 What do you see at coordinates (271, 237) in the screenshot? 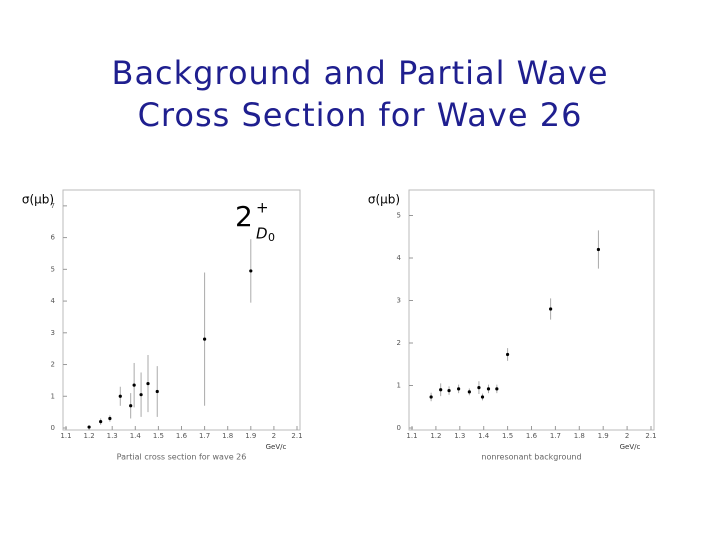
I see `annotation-sub-index: 0` at bounding box center [271, 237].